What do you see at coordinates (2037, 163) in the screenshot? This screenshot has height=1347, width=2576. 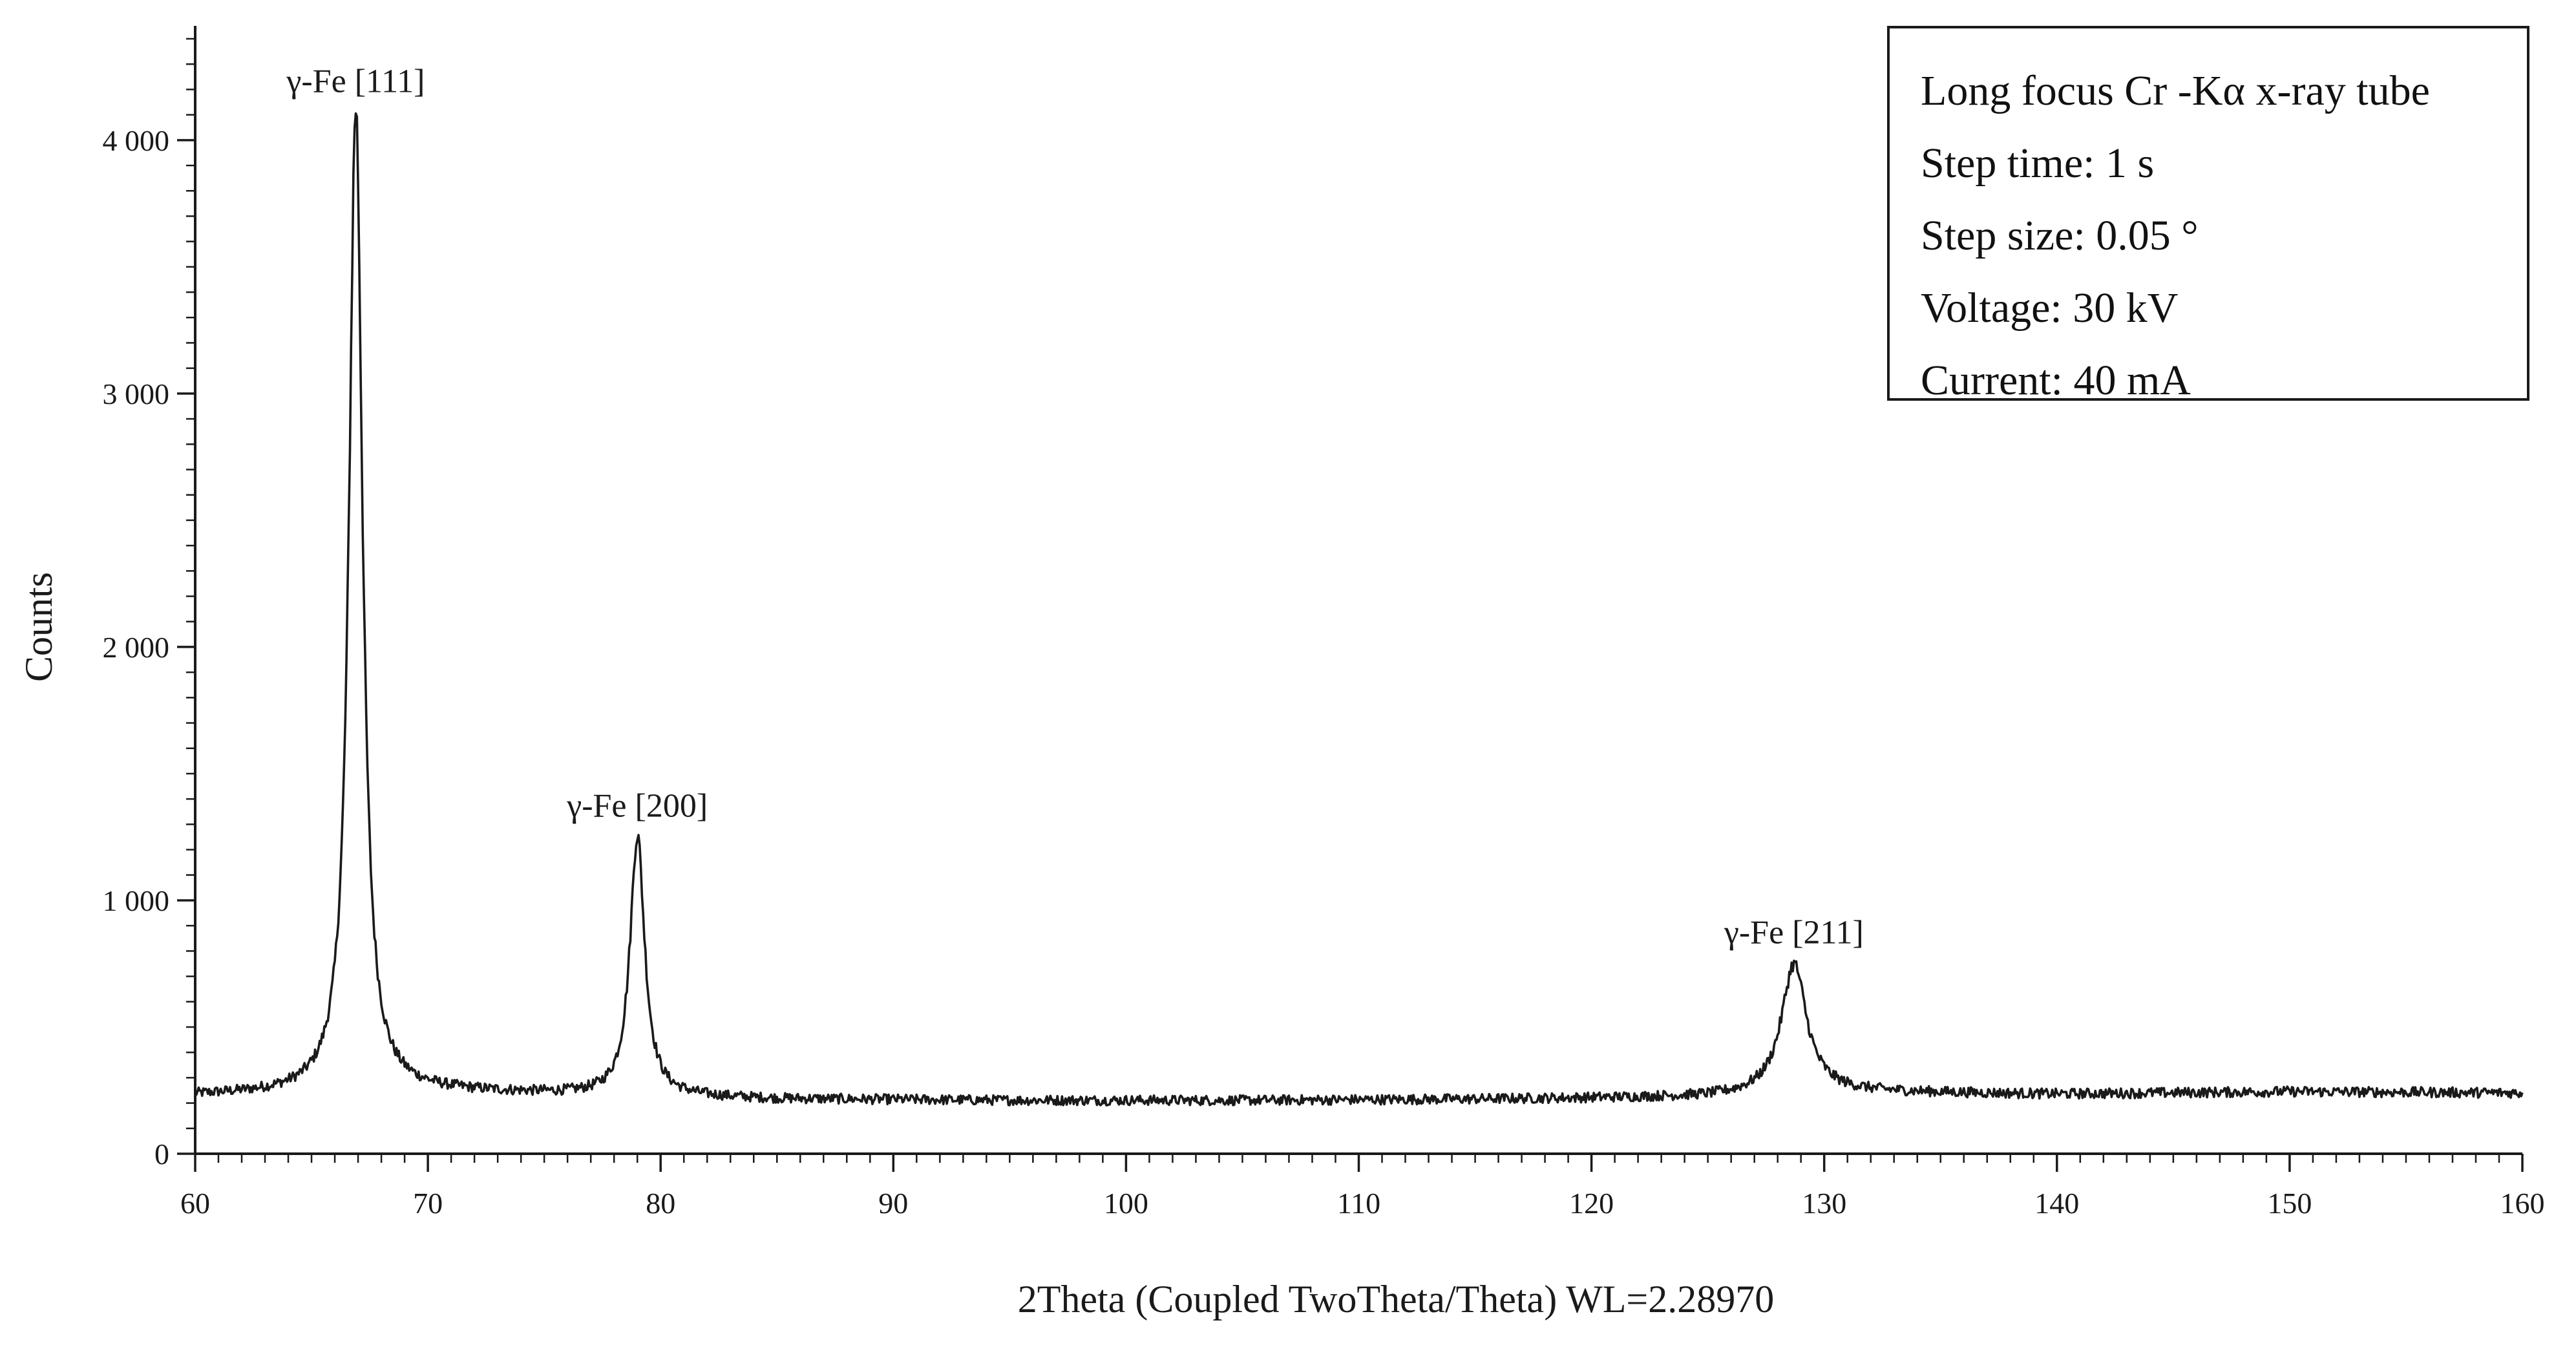 I see `info-line: Step time: 1 s` at bounding box center [2037, 163].